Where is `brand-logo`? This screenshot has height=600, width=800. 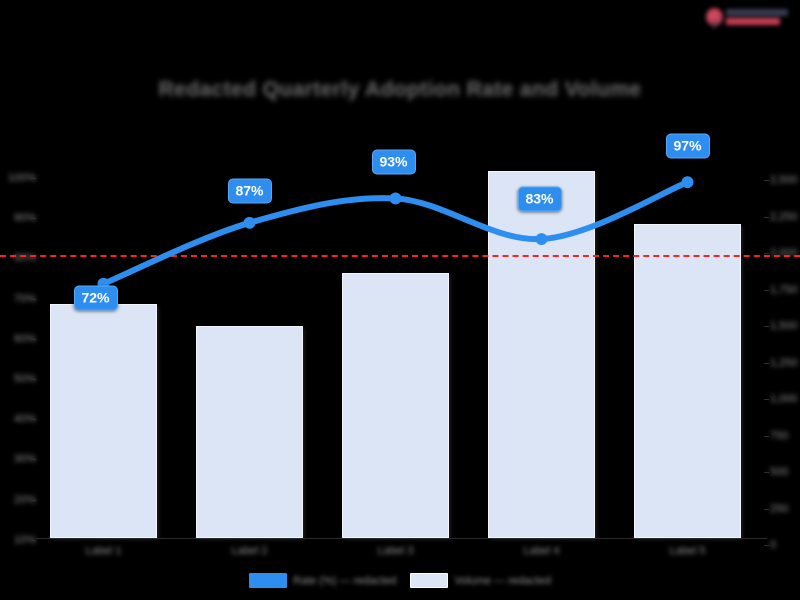
brand-logo is located at coordinates (750, 17).